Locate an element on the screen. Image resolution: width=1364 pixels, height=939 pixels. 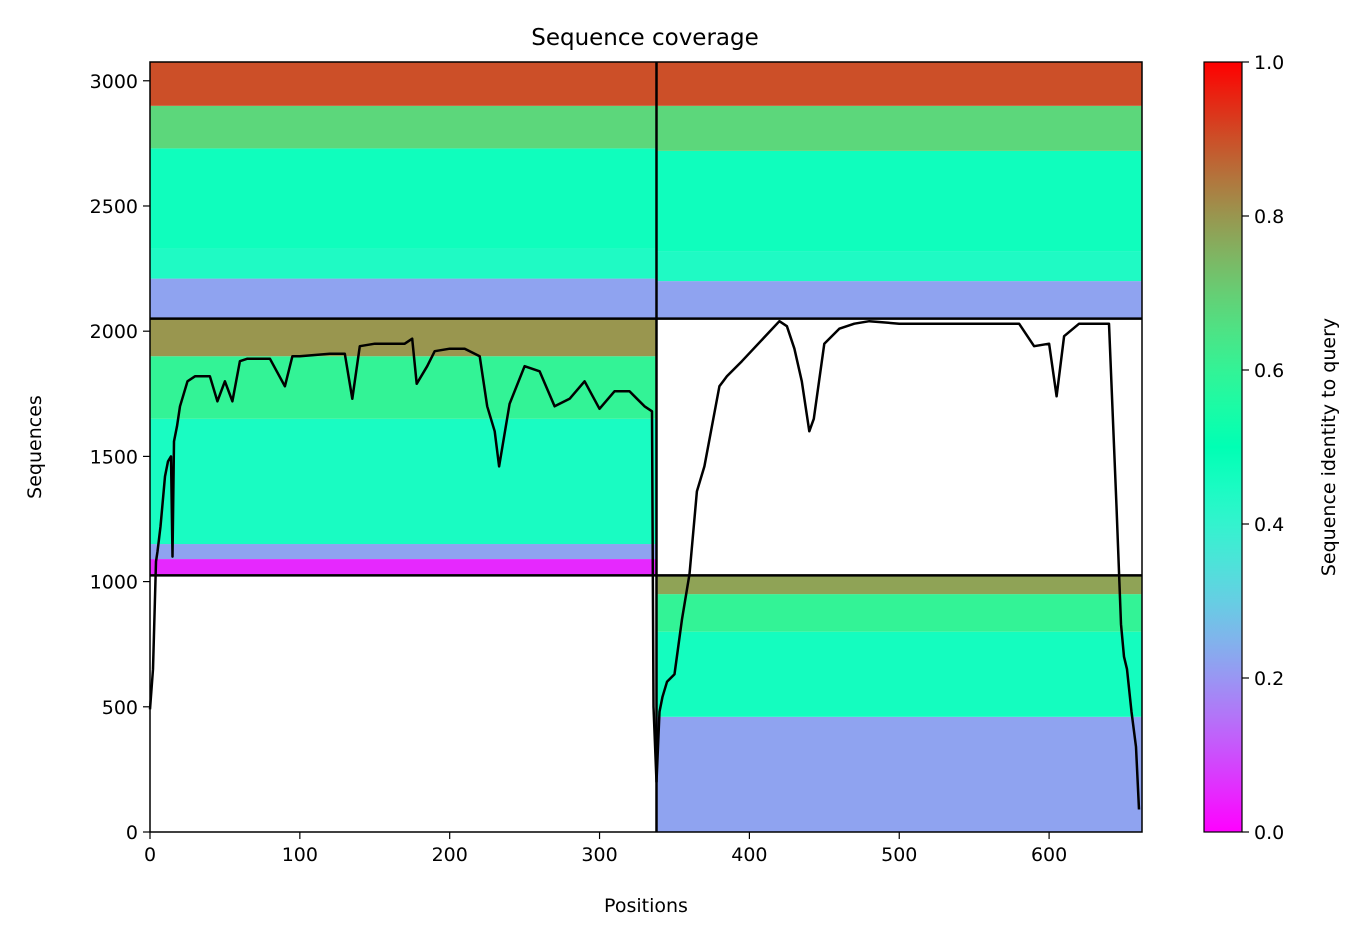
x-tick-label: 400 is located at coordinates (749, 855).